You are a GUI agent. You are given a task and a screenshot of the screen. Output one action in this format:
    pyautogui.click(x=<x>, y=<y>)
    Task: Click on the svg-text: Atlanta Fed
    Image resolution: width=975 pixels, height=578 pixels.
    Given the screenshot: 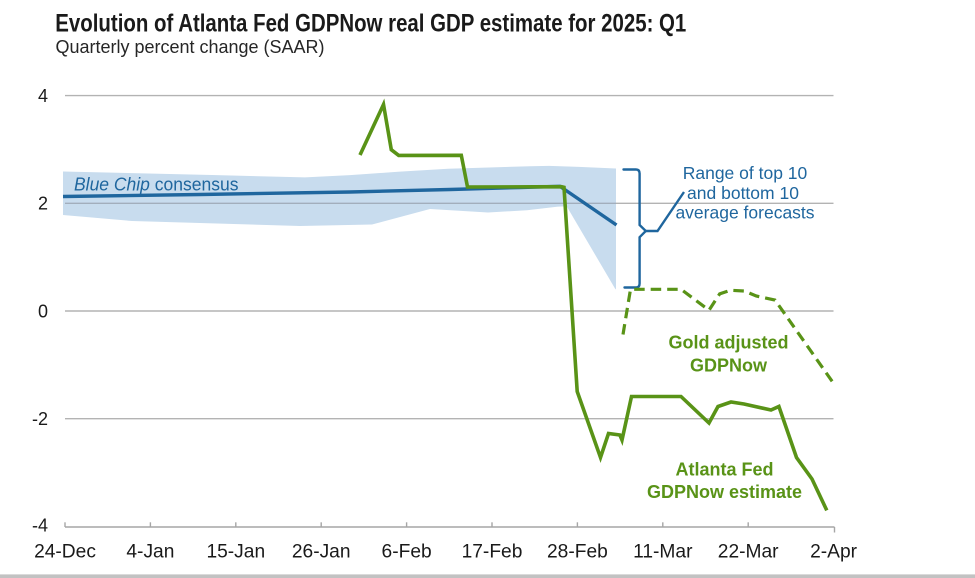 What is the action you would take?
    pyautogui.click(x=724, y=469)
    